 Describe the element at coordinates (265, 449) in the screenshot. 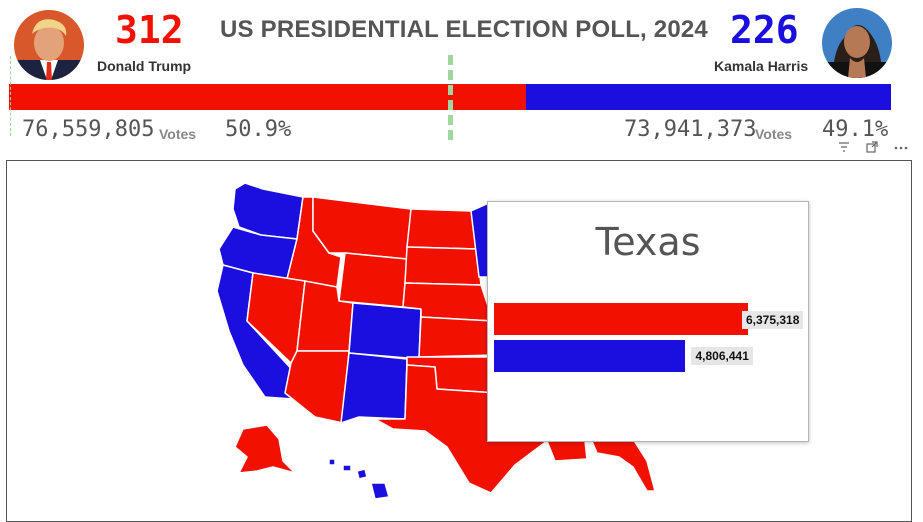

I see `state-alaska` at that location.